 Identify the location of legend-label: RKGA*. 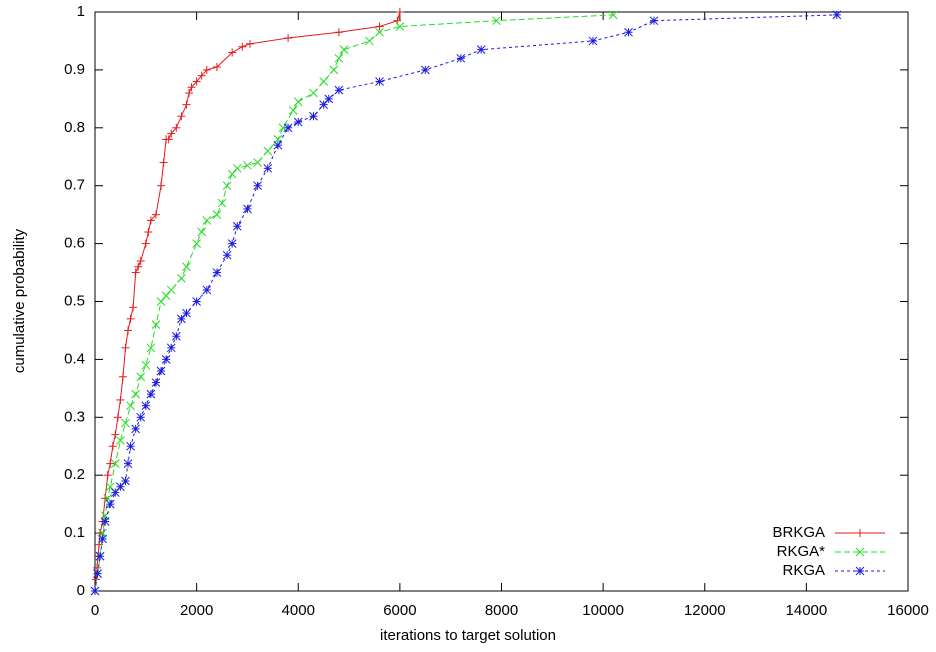
(801, 551).